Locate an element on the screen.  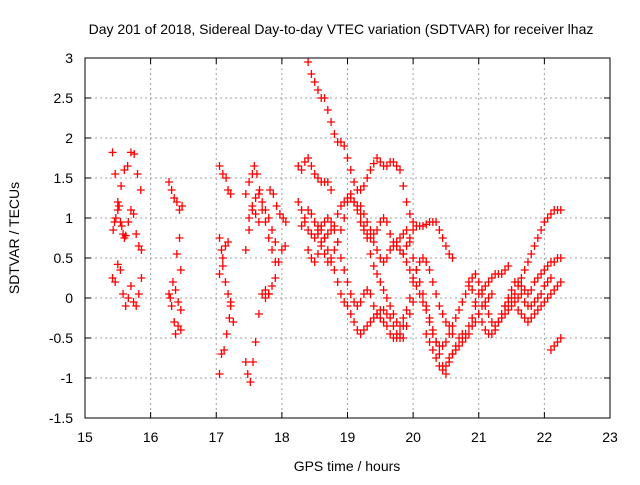
x-tick-label: 22 is located at coordinates (545, 437).